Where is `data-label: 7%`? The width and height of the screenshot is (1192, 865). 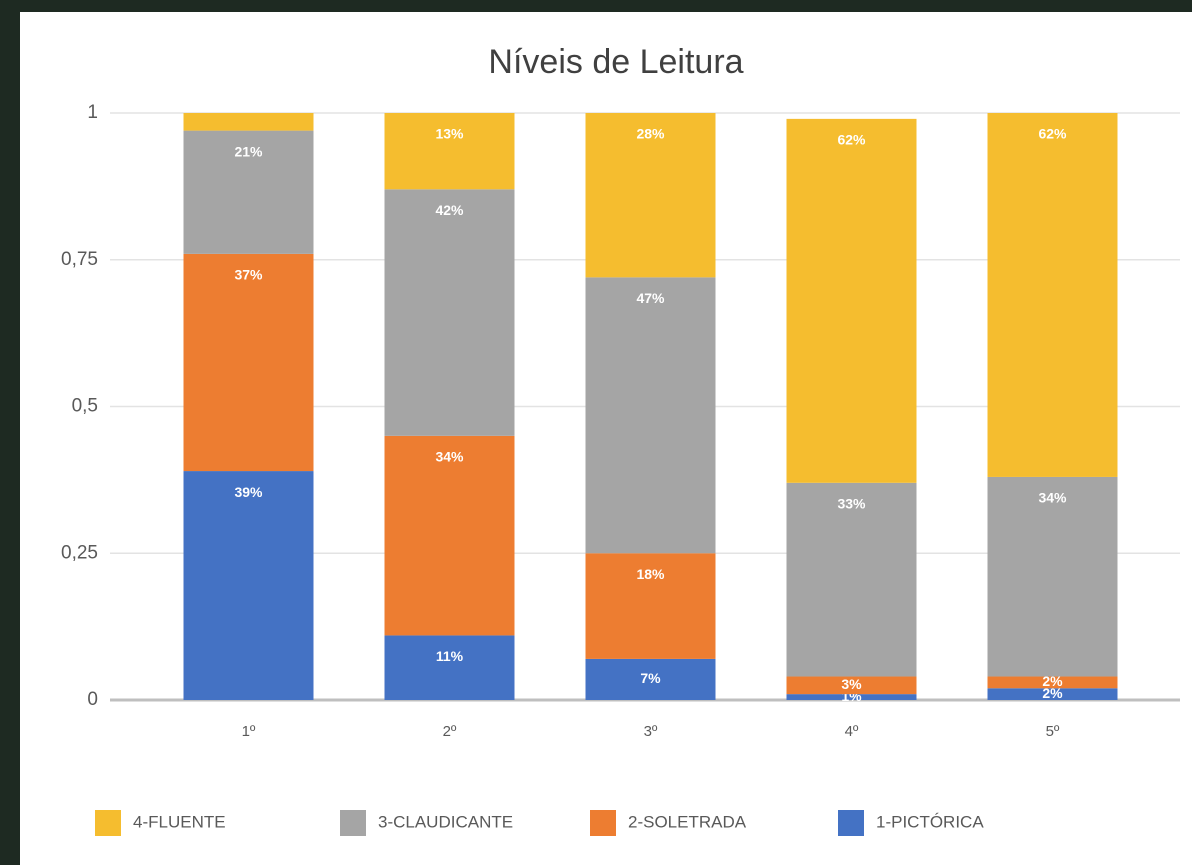
data-label: 7% is located at coordinates (650, 678).